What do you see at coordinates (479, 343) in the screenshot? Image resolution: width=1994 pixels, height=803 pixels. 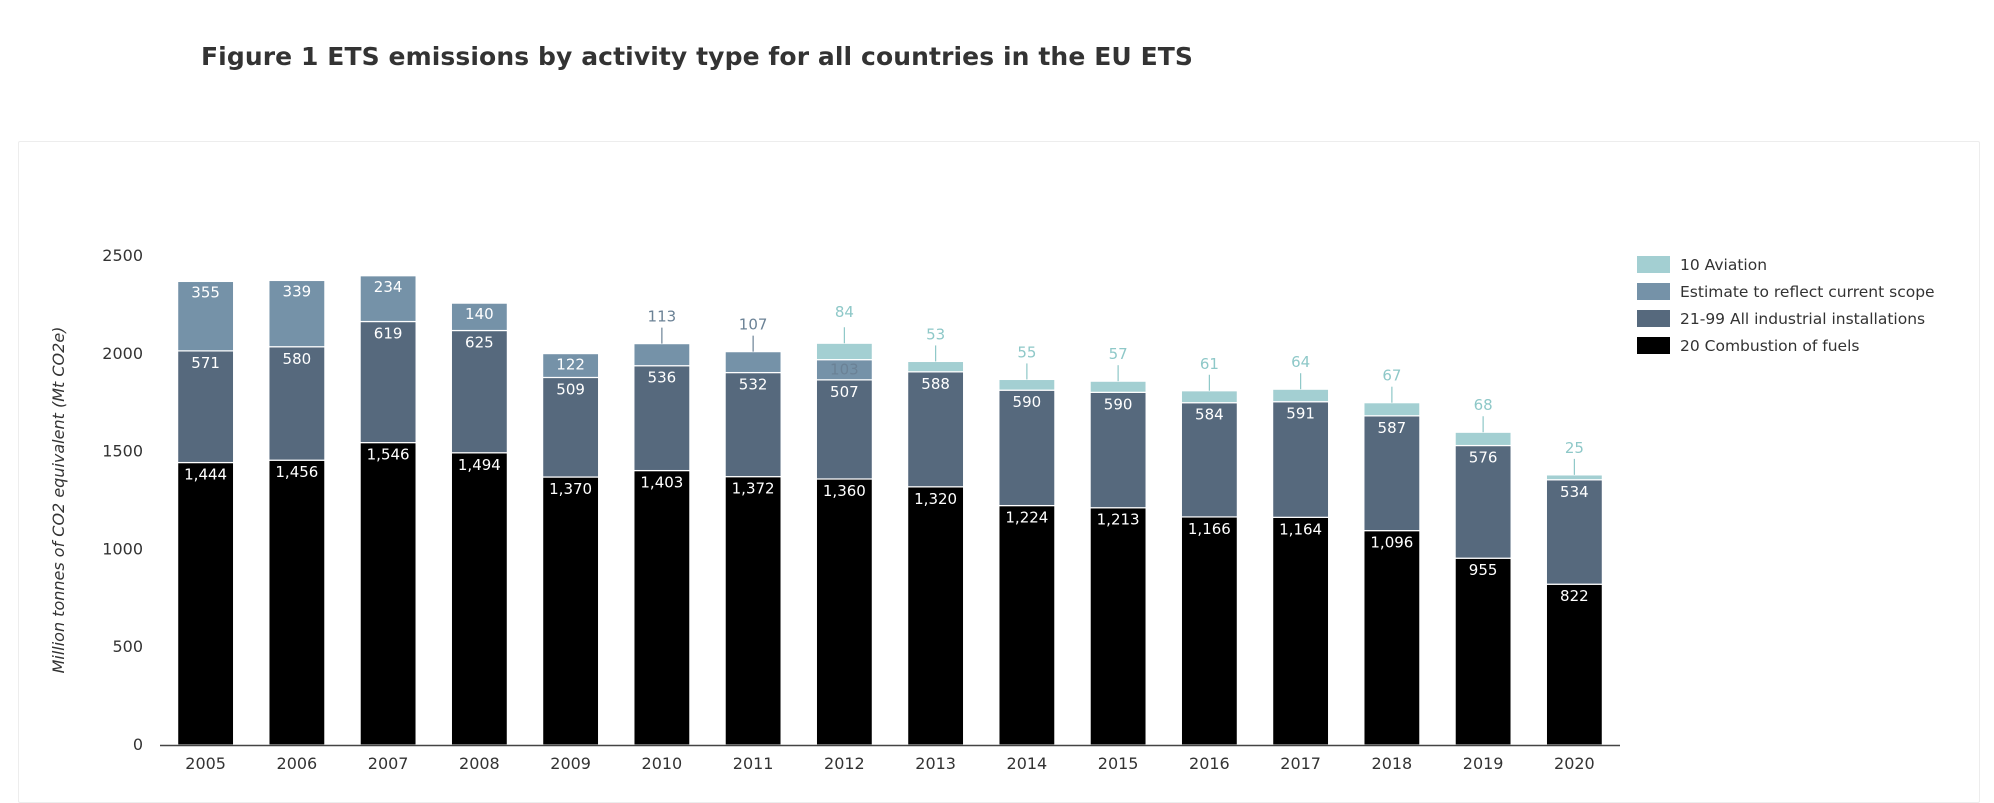 I see `data-label-industrial: 625` at bounding box center [479, 343].